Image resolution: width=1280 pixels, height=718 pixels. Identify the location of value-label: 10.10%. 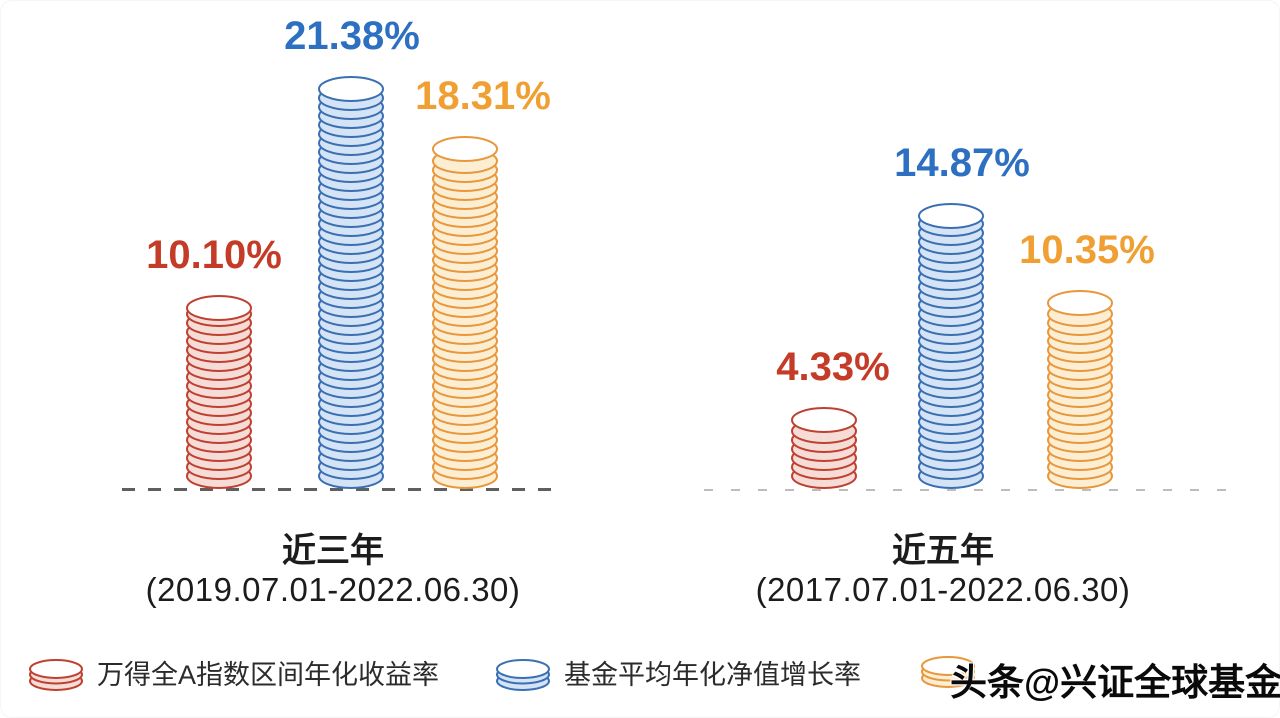
(214, 255).